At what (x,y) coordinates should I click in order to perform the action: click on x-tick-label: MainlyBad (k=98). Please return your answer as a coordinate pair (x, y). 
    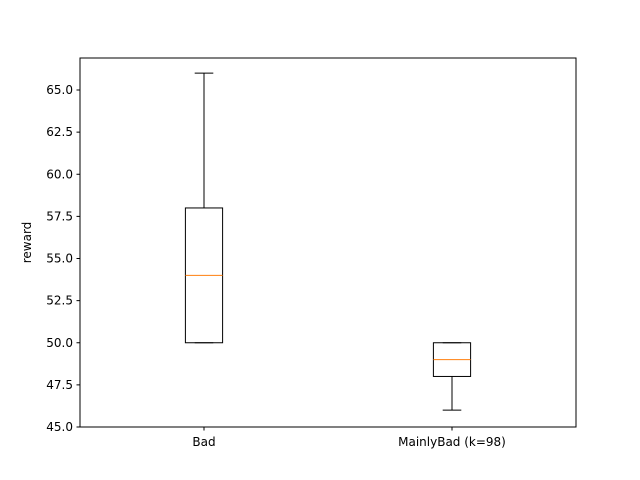
    Looking at the image, I should click on (452, 442).